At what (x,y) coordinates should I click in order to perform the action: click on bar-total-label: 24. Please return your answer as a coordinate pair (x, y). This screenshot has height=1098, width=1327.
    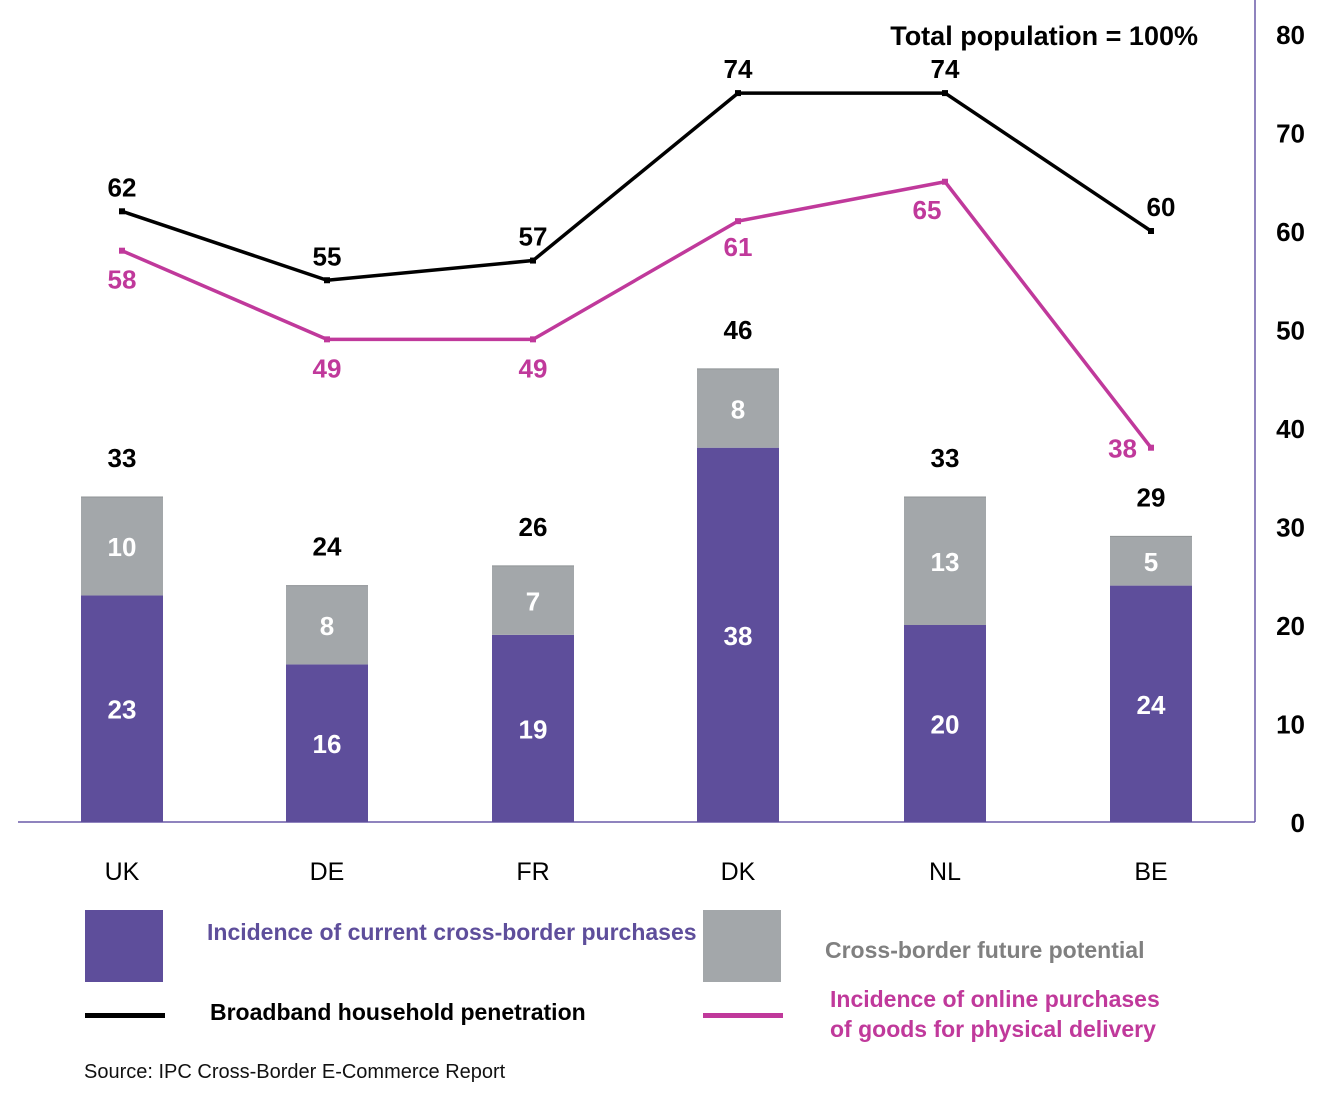
    Looking at the image, I should click on (327, 547).